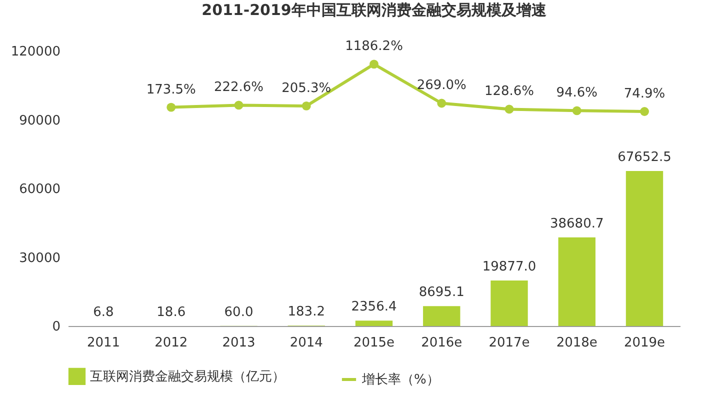  Describe the element at coordinates (307, 88) in the screenshot. I see `data-label: 205.3%` at that location.